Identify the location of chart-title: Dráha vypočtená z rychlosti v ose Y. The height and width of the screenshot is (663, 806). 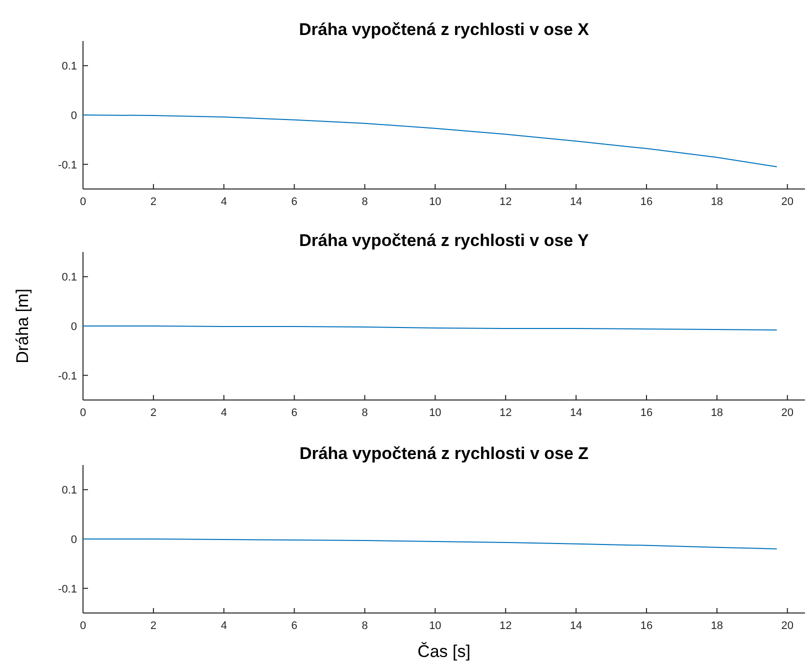
(444, 240).